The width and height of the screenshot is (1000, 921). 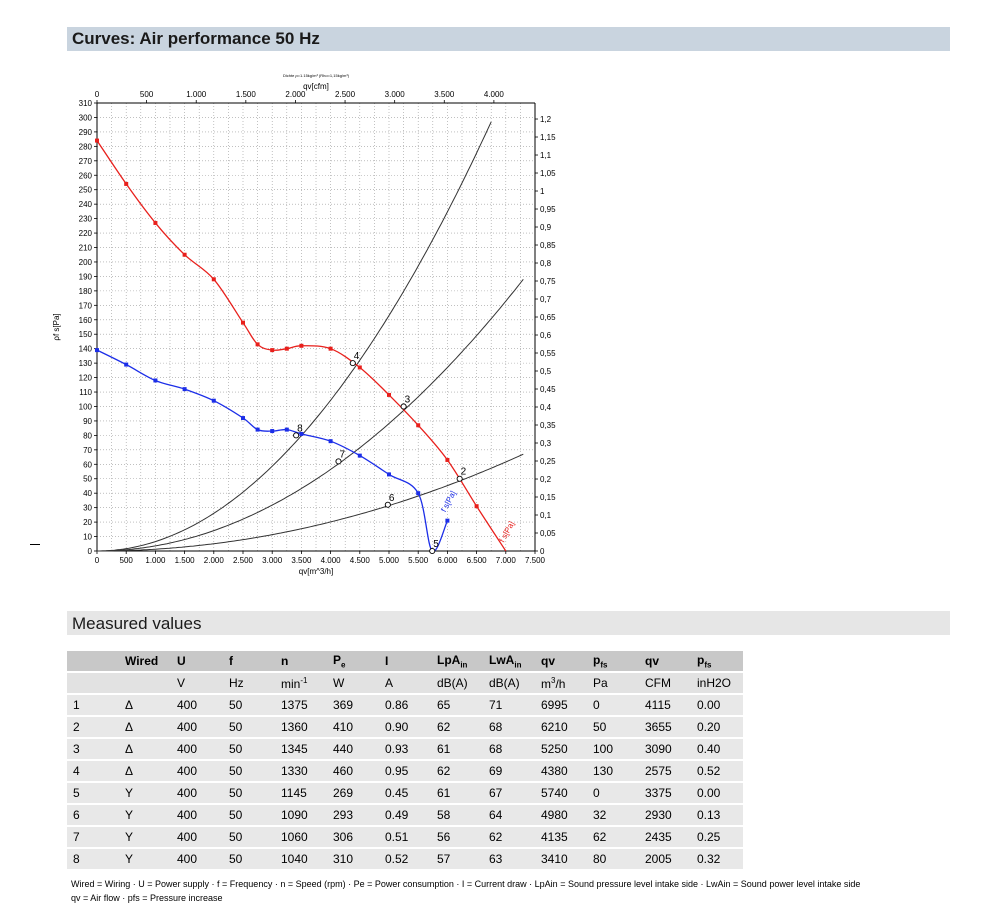 What do you see at coordinates (542, 551) in the screenshot?
I see `y2-tick-label: 0` at bounding box center [542, 551].